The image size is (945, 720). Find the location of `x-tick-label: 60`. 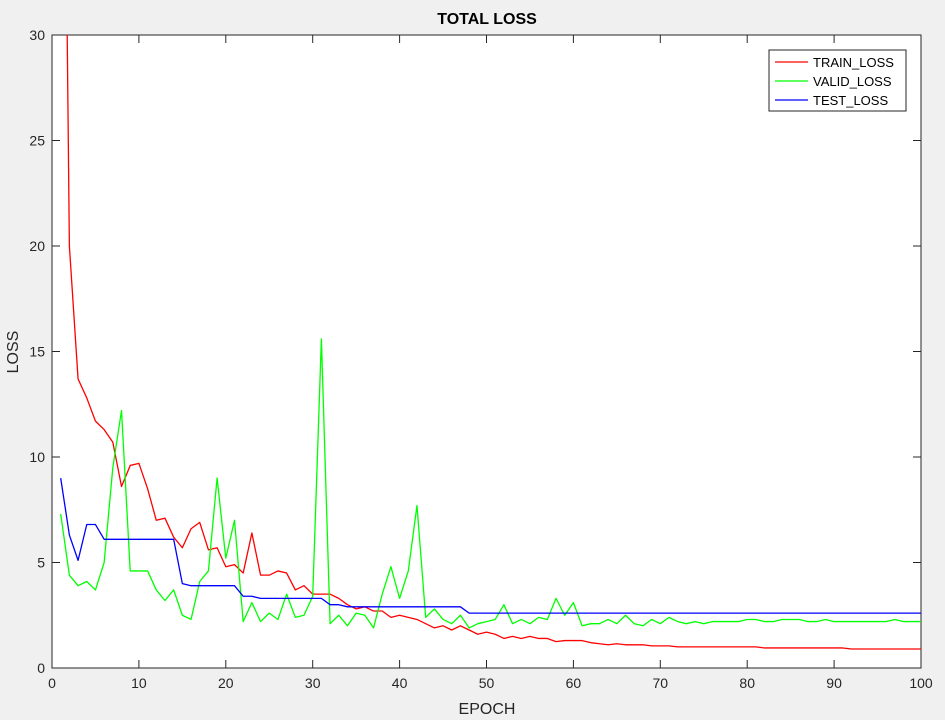

x-tick-label: 60 is located at coordinates (574, 683).